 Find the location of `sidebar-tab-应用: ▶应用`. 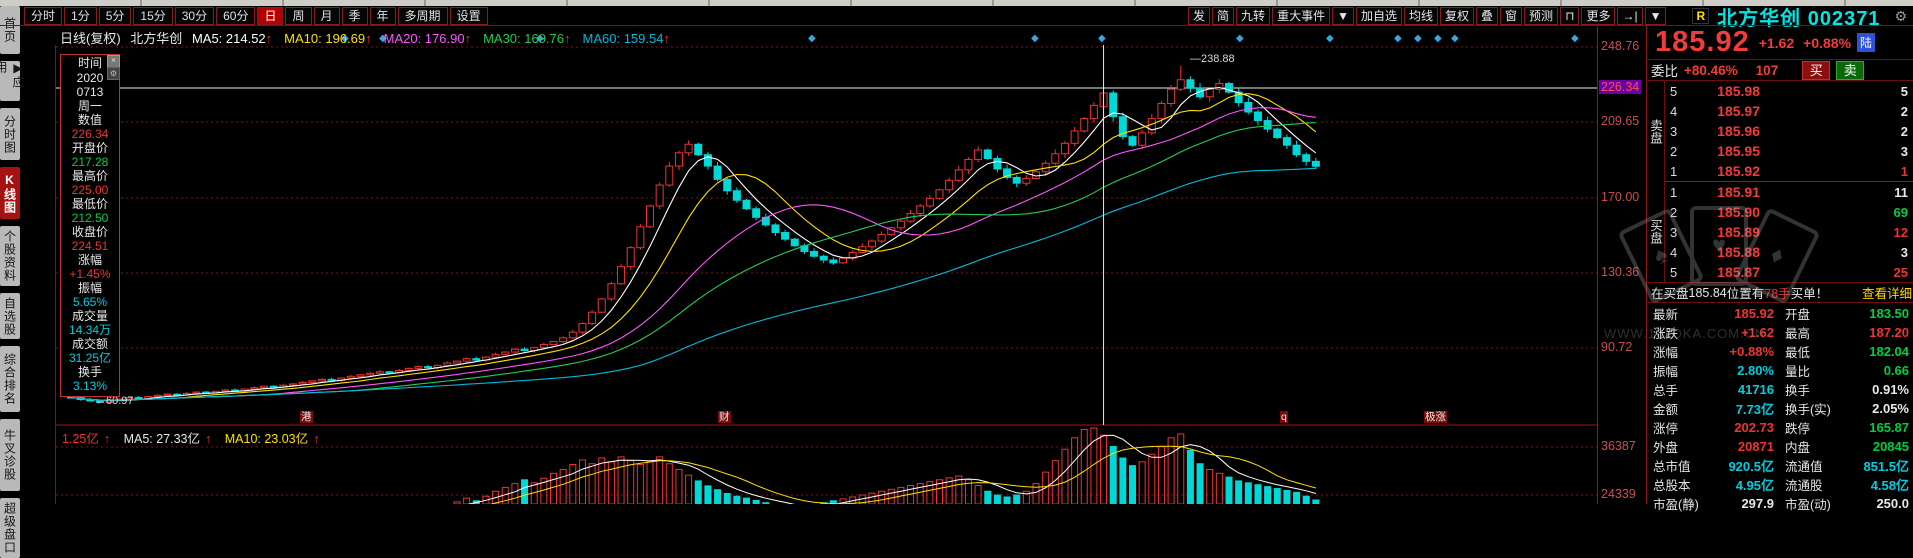

sidebar-tab-应用: ▶应用 is located at coordinates (12, 81).